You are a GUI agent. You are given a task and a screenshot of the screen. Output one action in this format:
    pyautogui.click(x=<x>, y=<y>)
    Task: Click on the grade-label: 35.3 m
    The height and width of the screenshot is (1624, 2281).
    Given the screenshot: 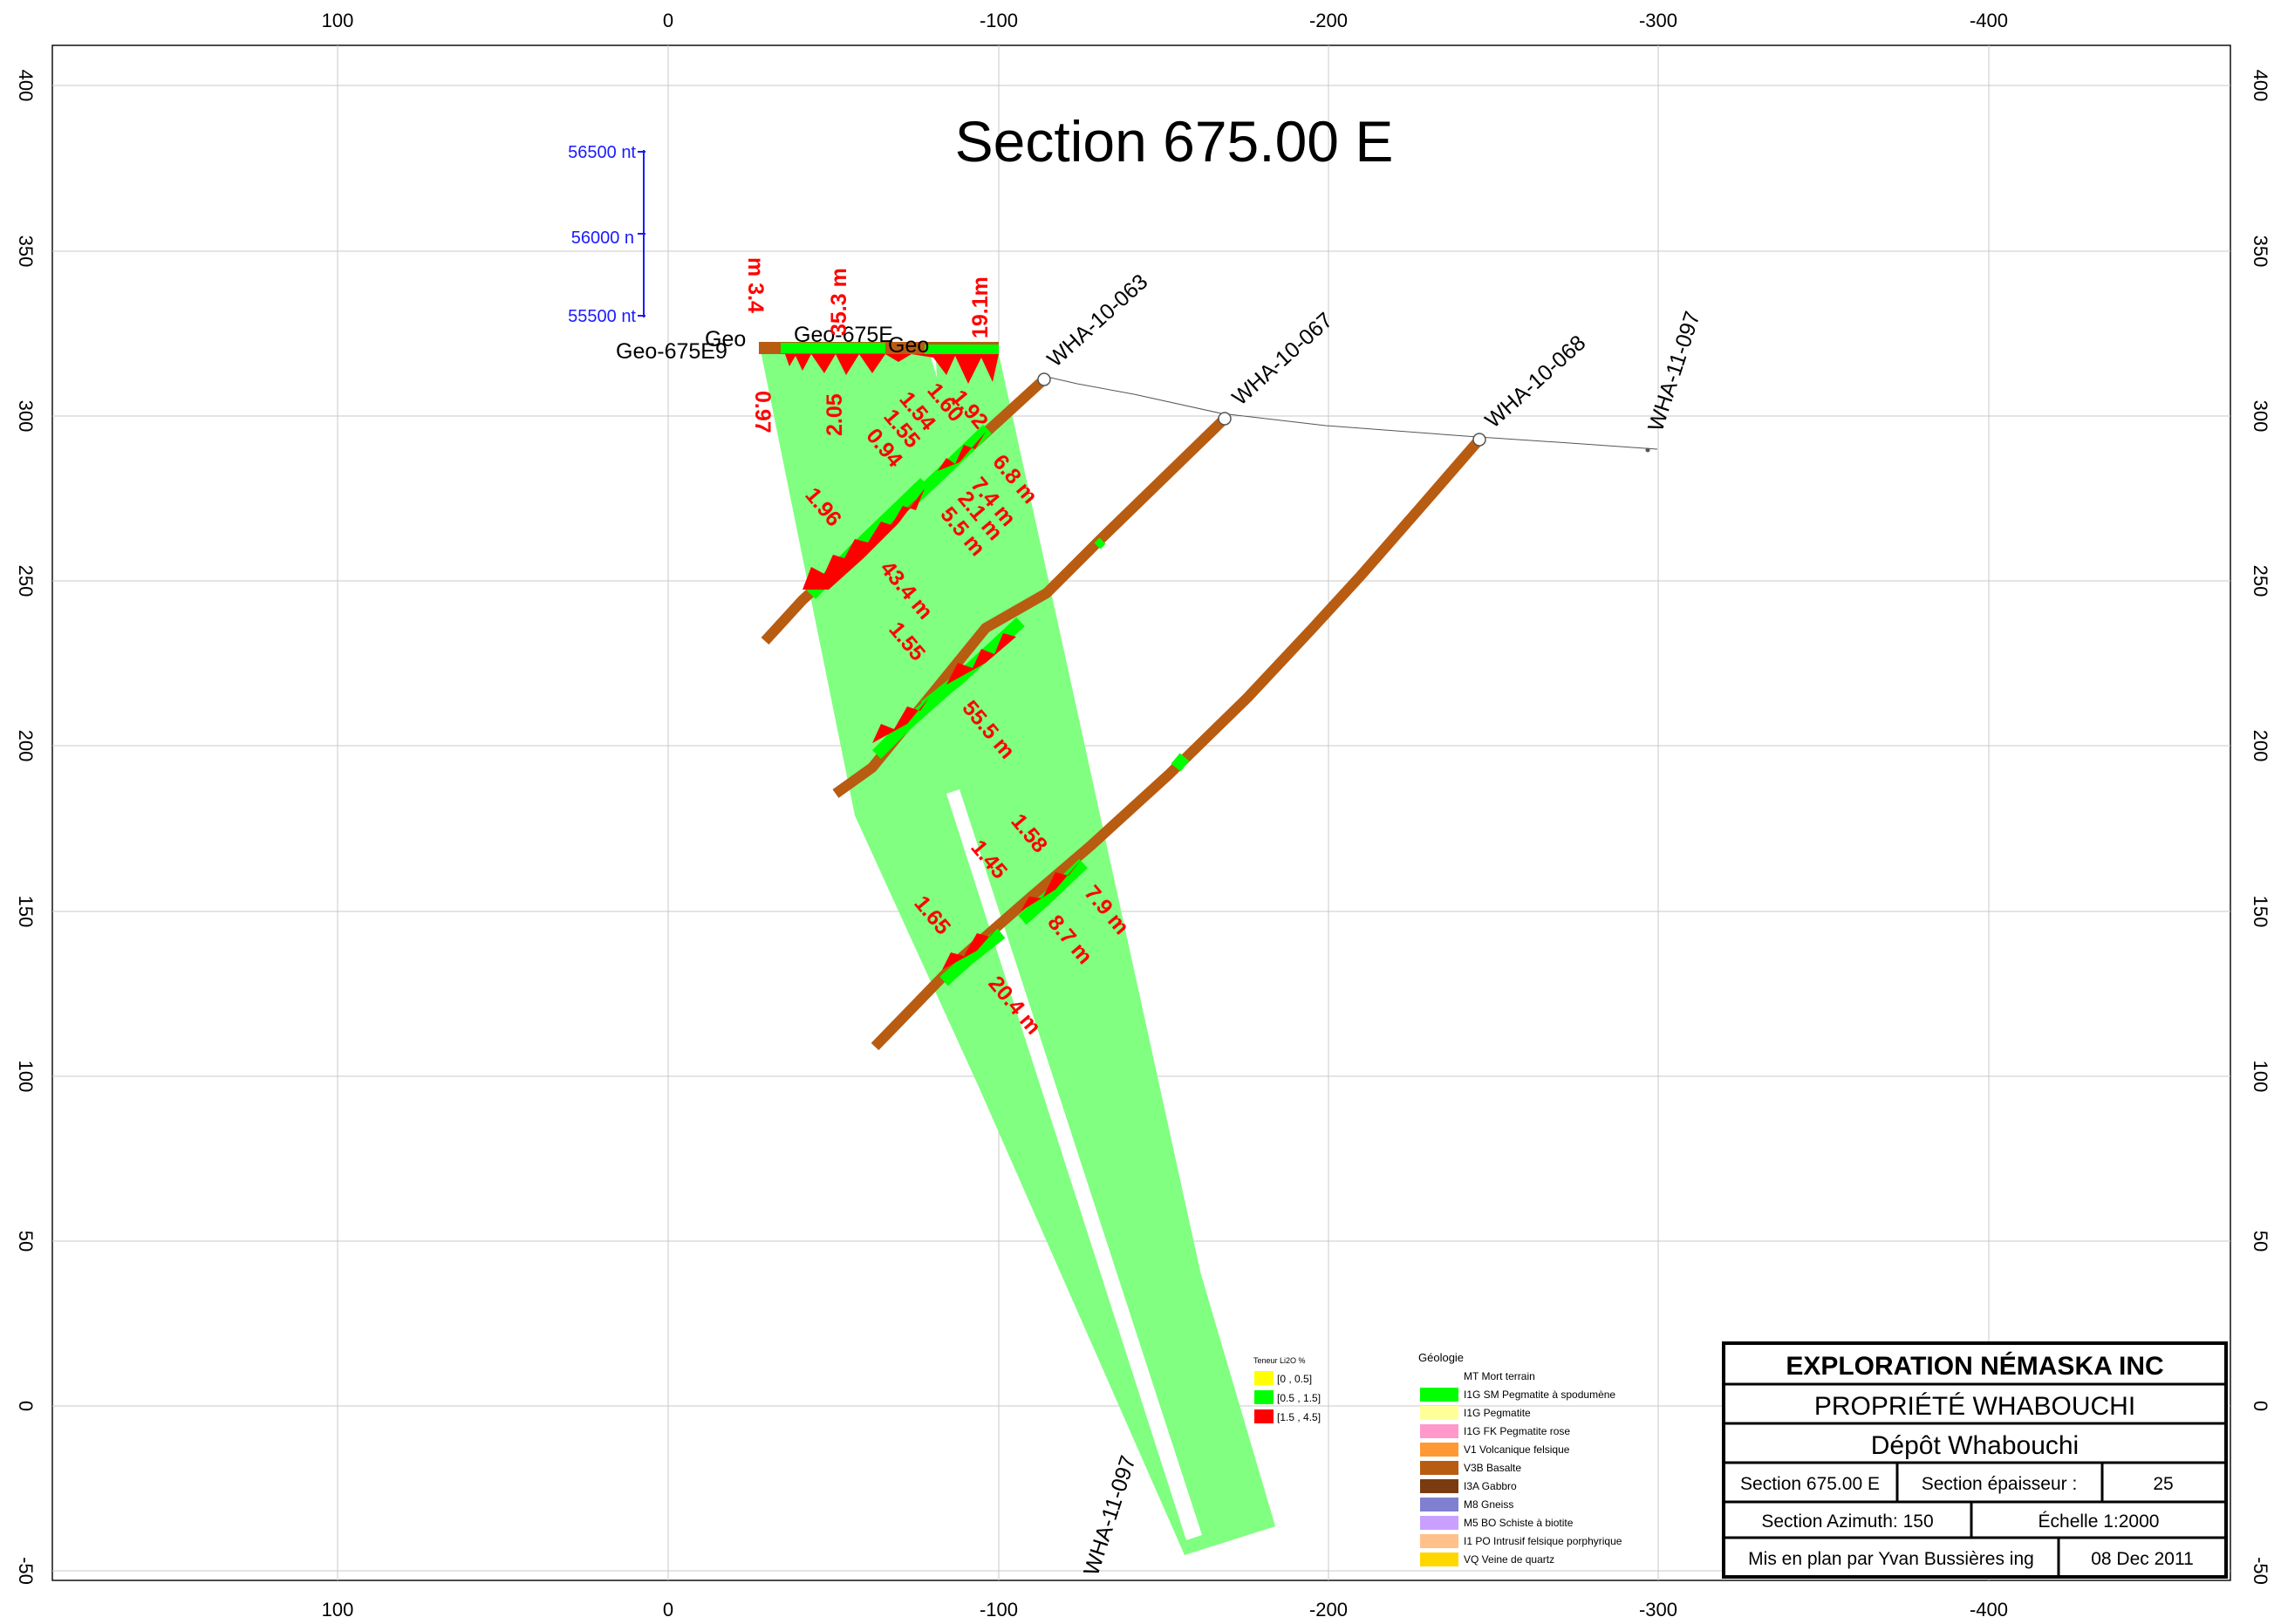 What is the action you would take?
    pyautogui.click(x=839, y=302)
    